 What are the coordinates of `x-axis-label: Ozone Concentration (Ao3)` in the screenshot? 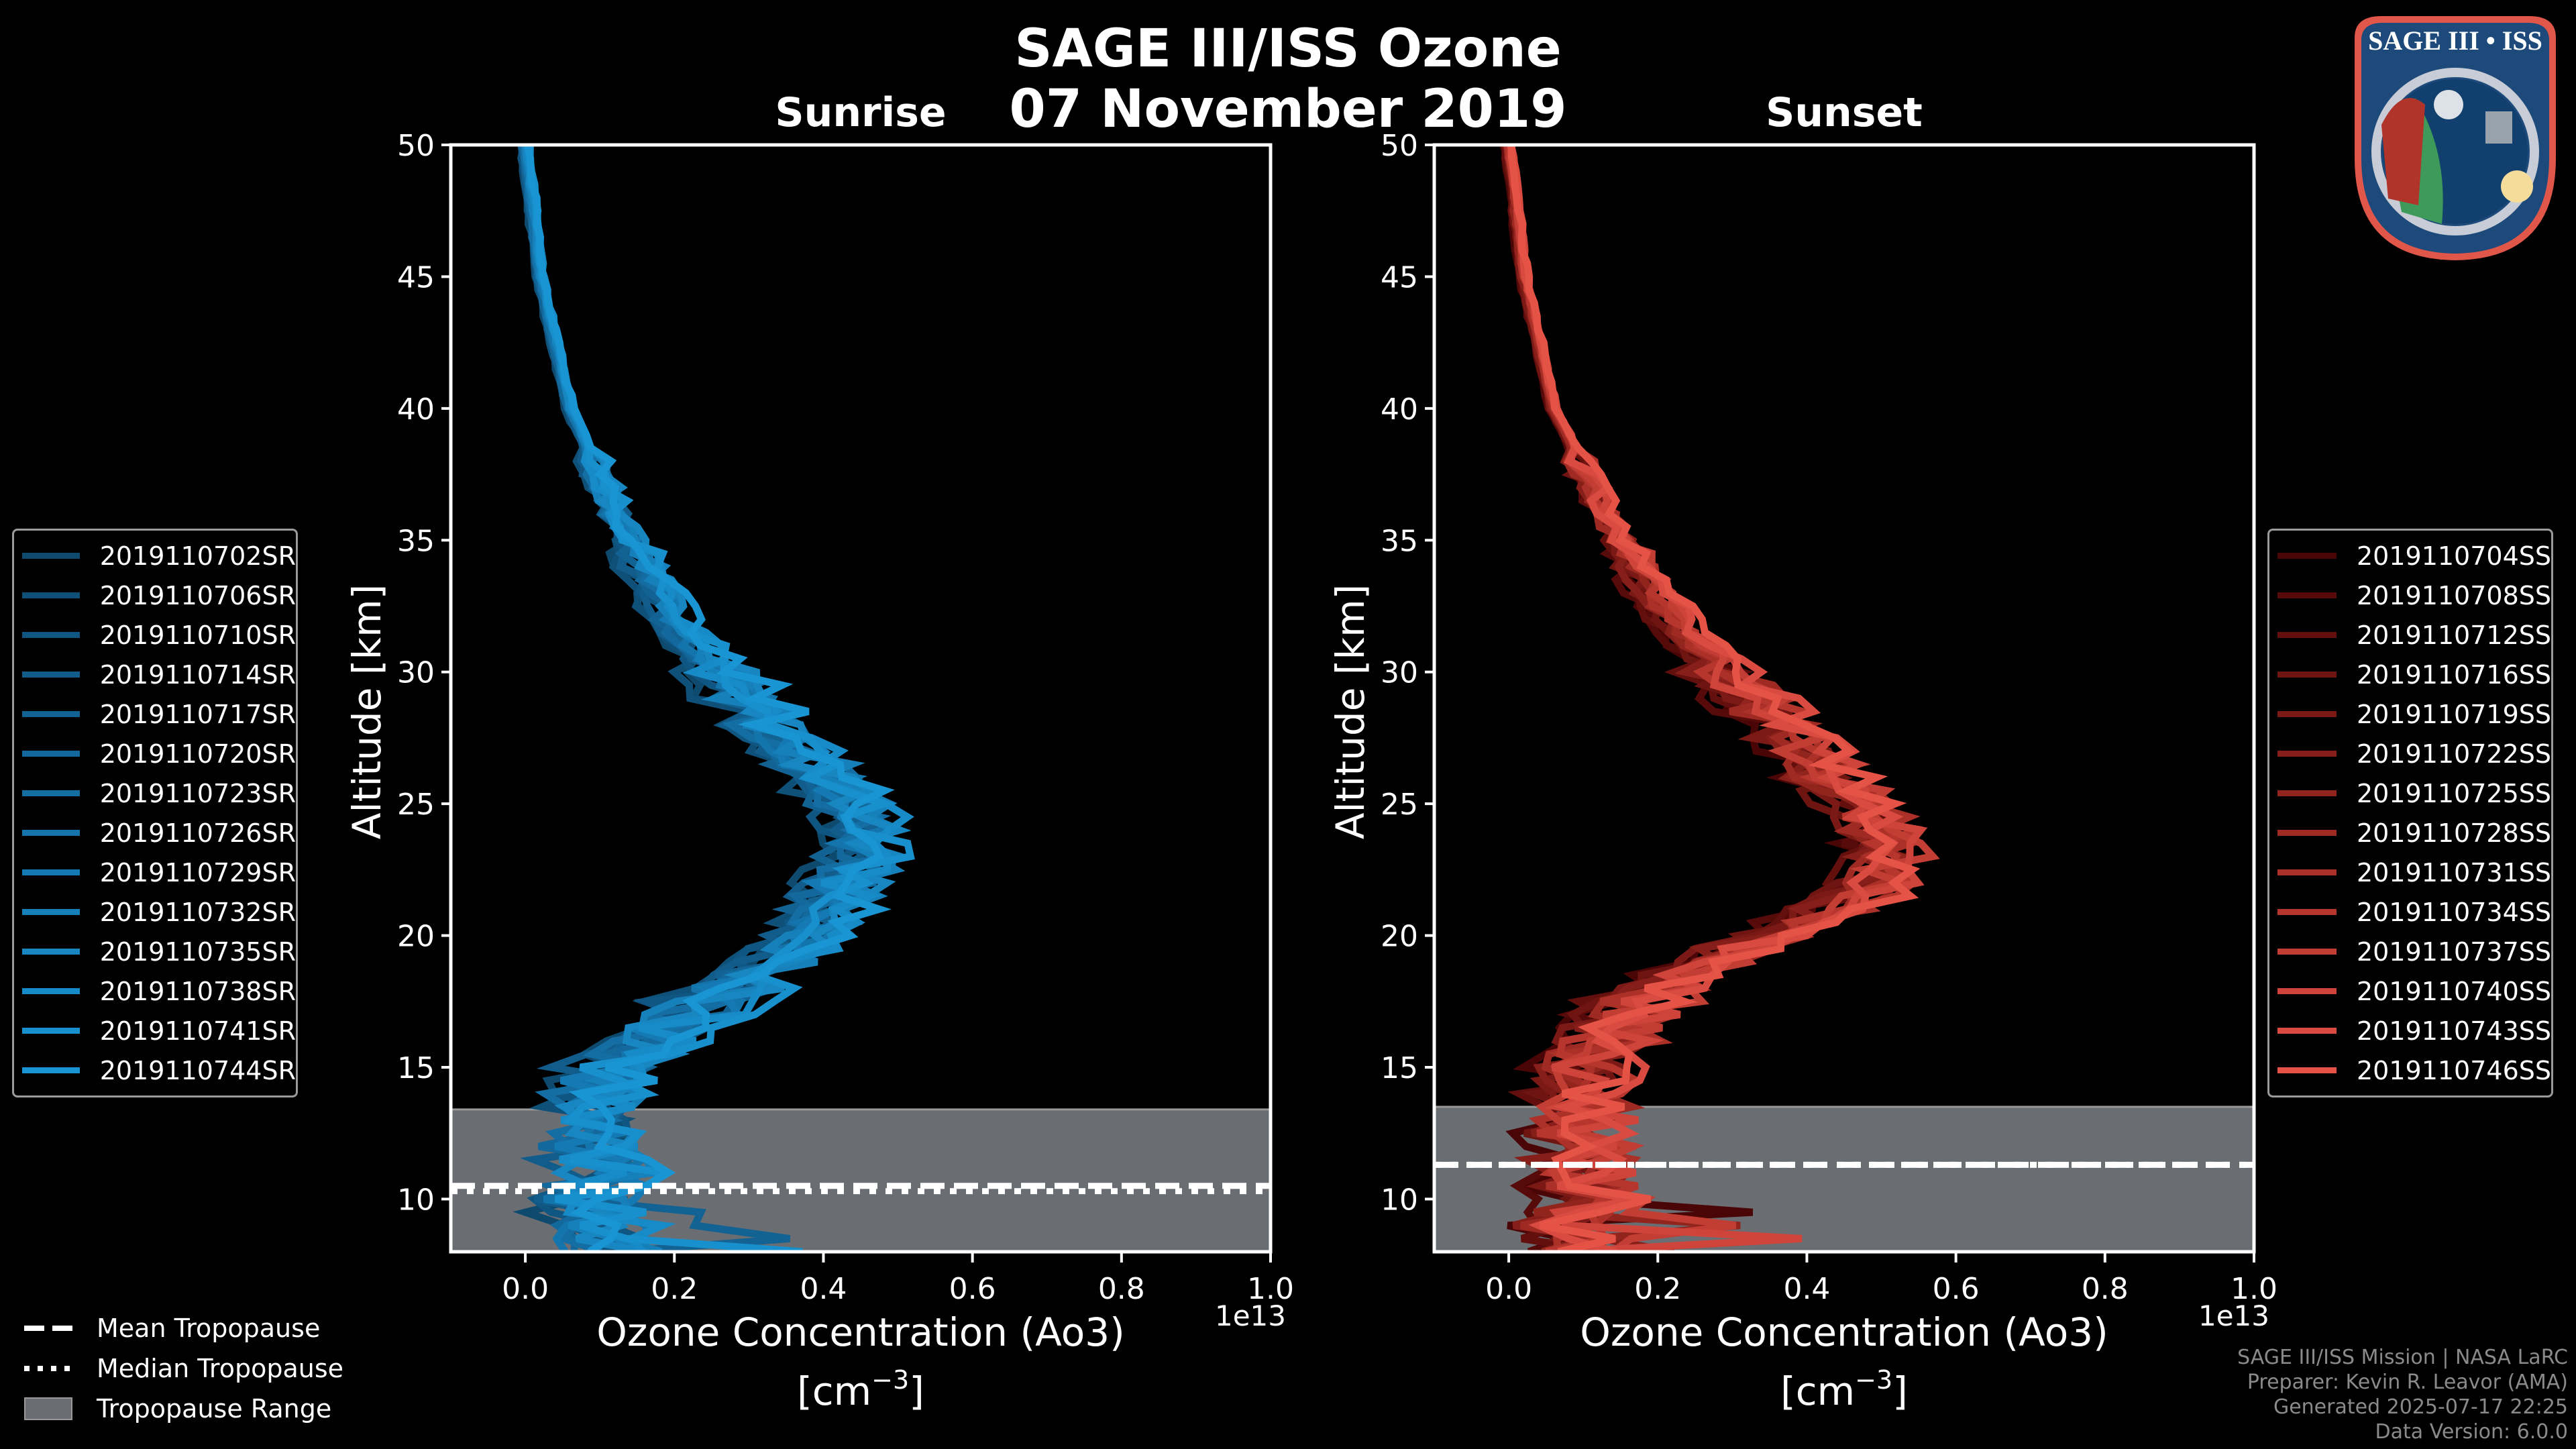 It's located at (860, 1332).